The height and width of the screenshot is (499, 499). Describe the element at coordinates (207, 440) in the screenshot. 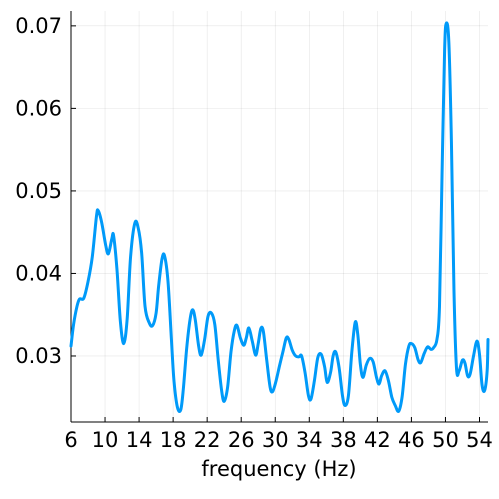

I see `x-tick-label: 22` at that location.